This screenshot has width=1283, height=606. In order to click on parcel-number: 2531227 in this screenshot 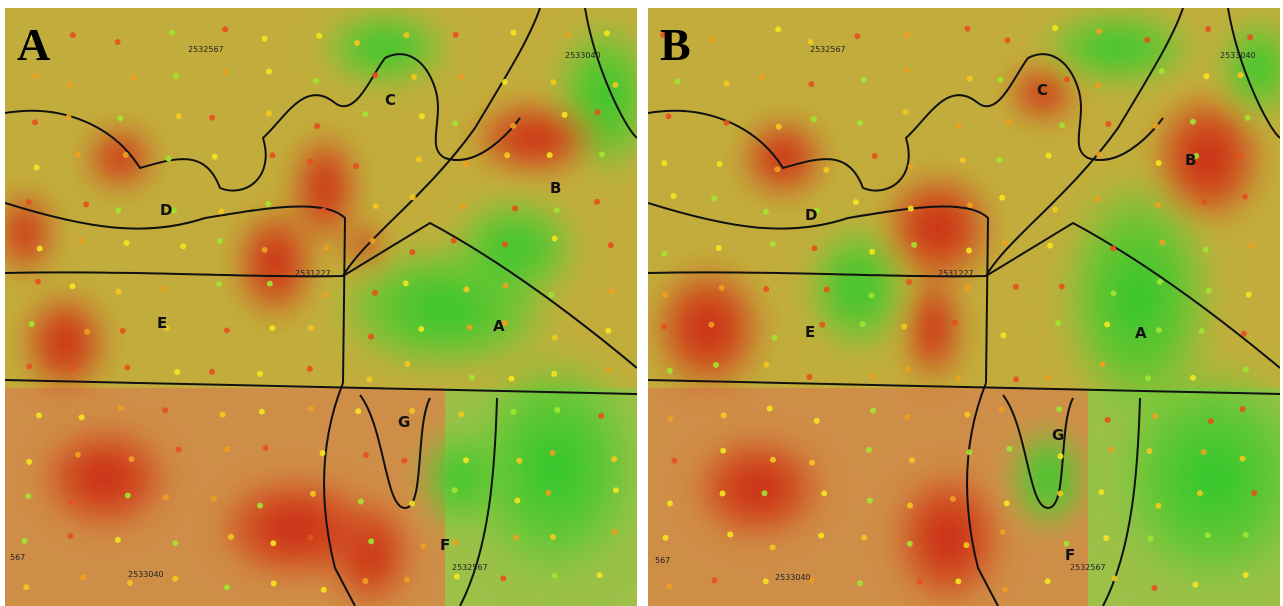, I will do `click(313, 273)`.